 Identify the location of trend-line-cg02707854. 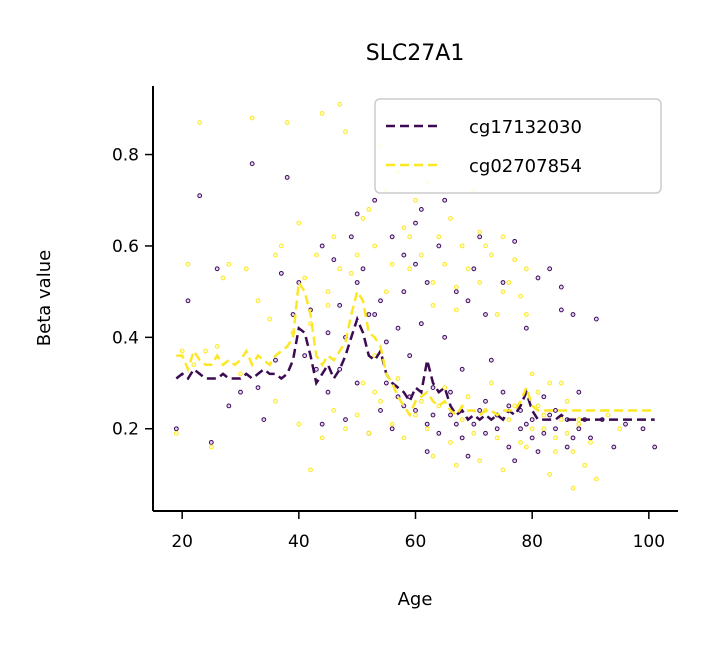
(415, 348).